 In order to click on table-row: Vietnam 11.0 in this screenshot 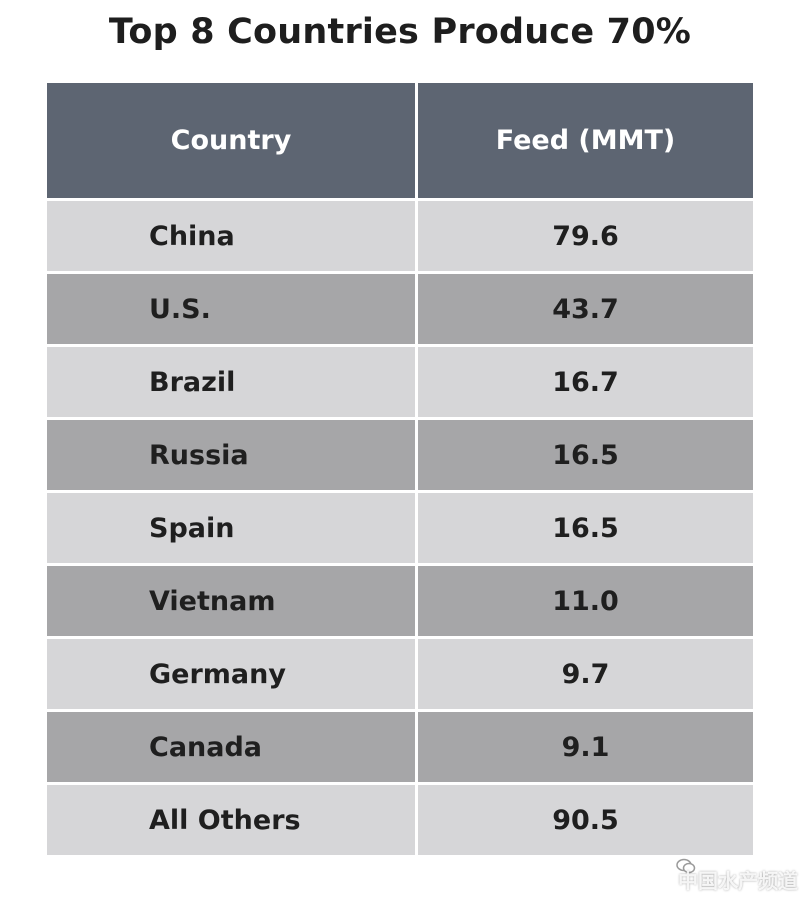, I will do `click(400, 601)`.